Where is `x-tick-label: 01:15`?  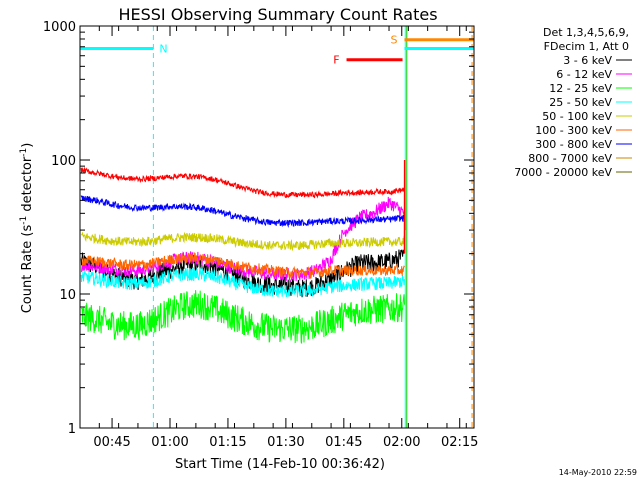 x-tick-label: 01:15 is located at coordinates (227, 442).